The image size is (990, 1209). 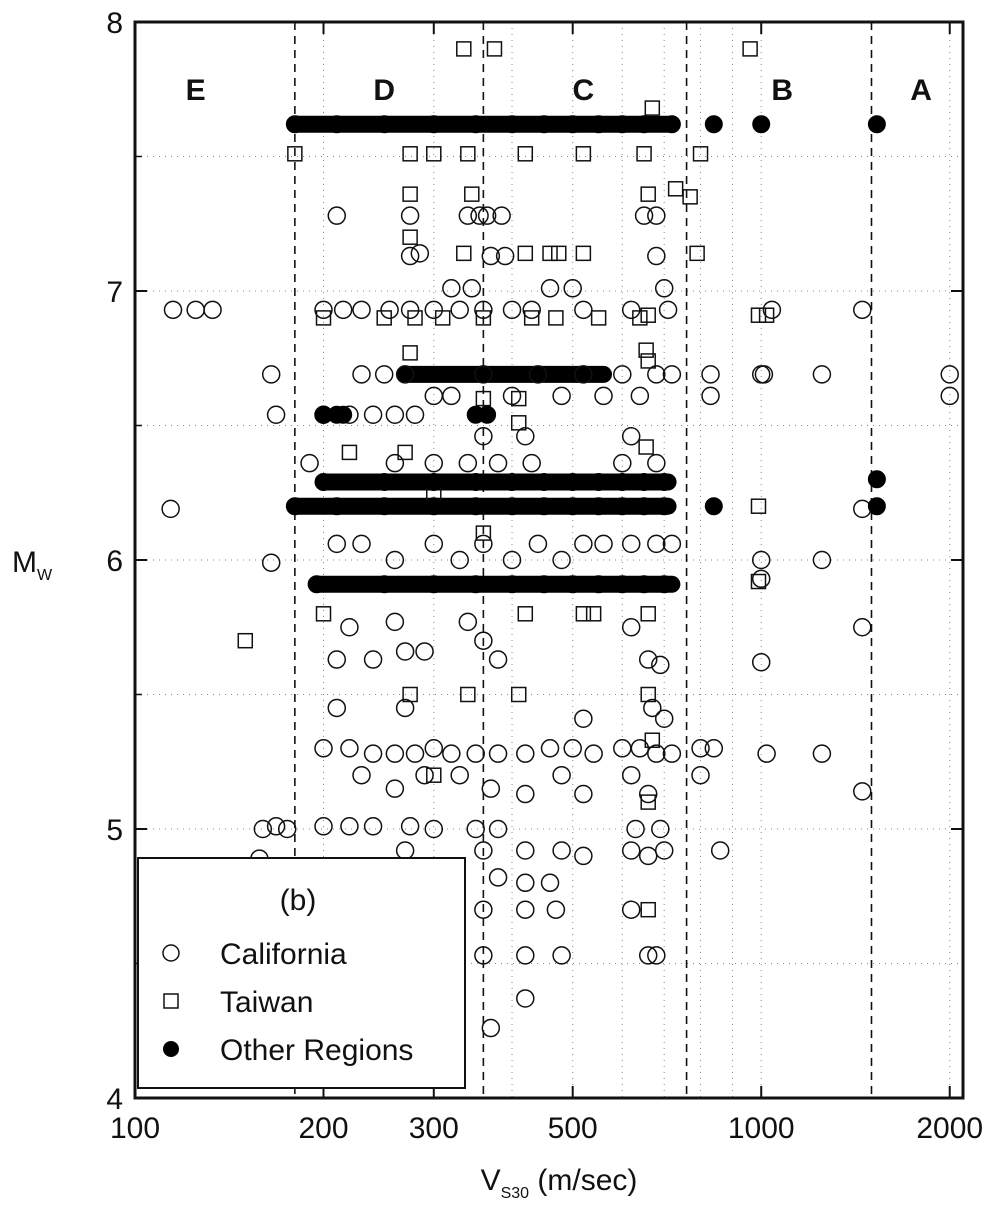 I want to click on y-axis-title: MW, so click(x=32, y=565).